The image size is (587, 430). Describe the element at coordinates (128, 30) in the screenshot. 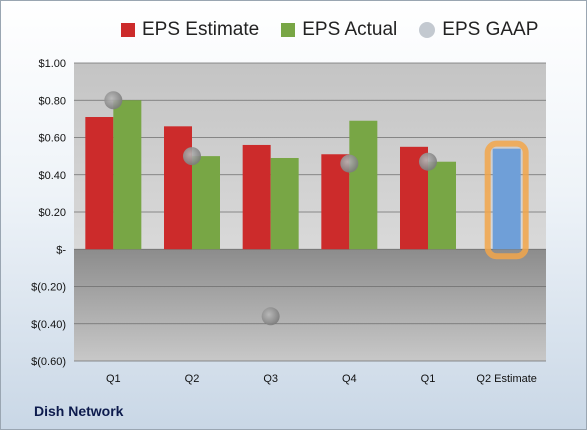

I see `legend-swatch-eps-estimate` at that location.